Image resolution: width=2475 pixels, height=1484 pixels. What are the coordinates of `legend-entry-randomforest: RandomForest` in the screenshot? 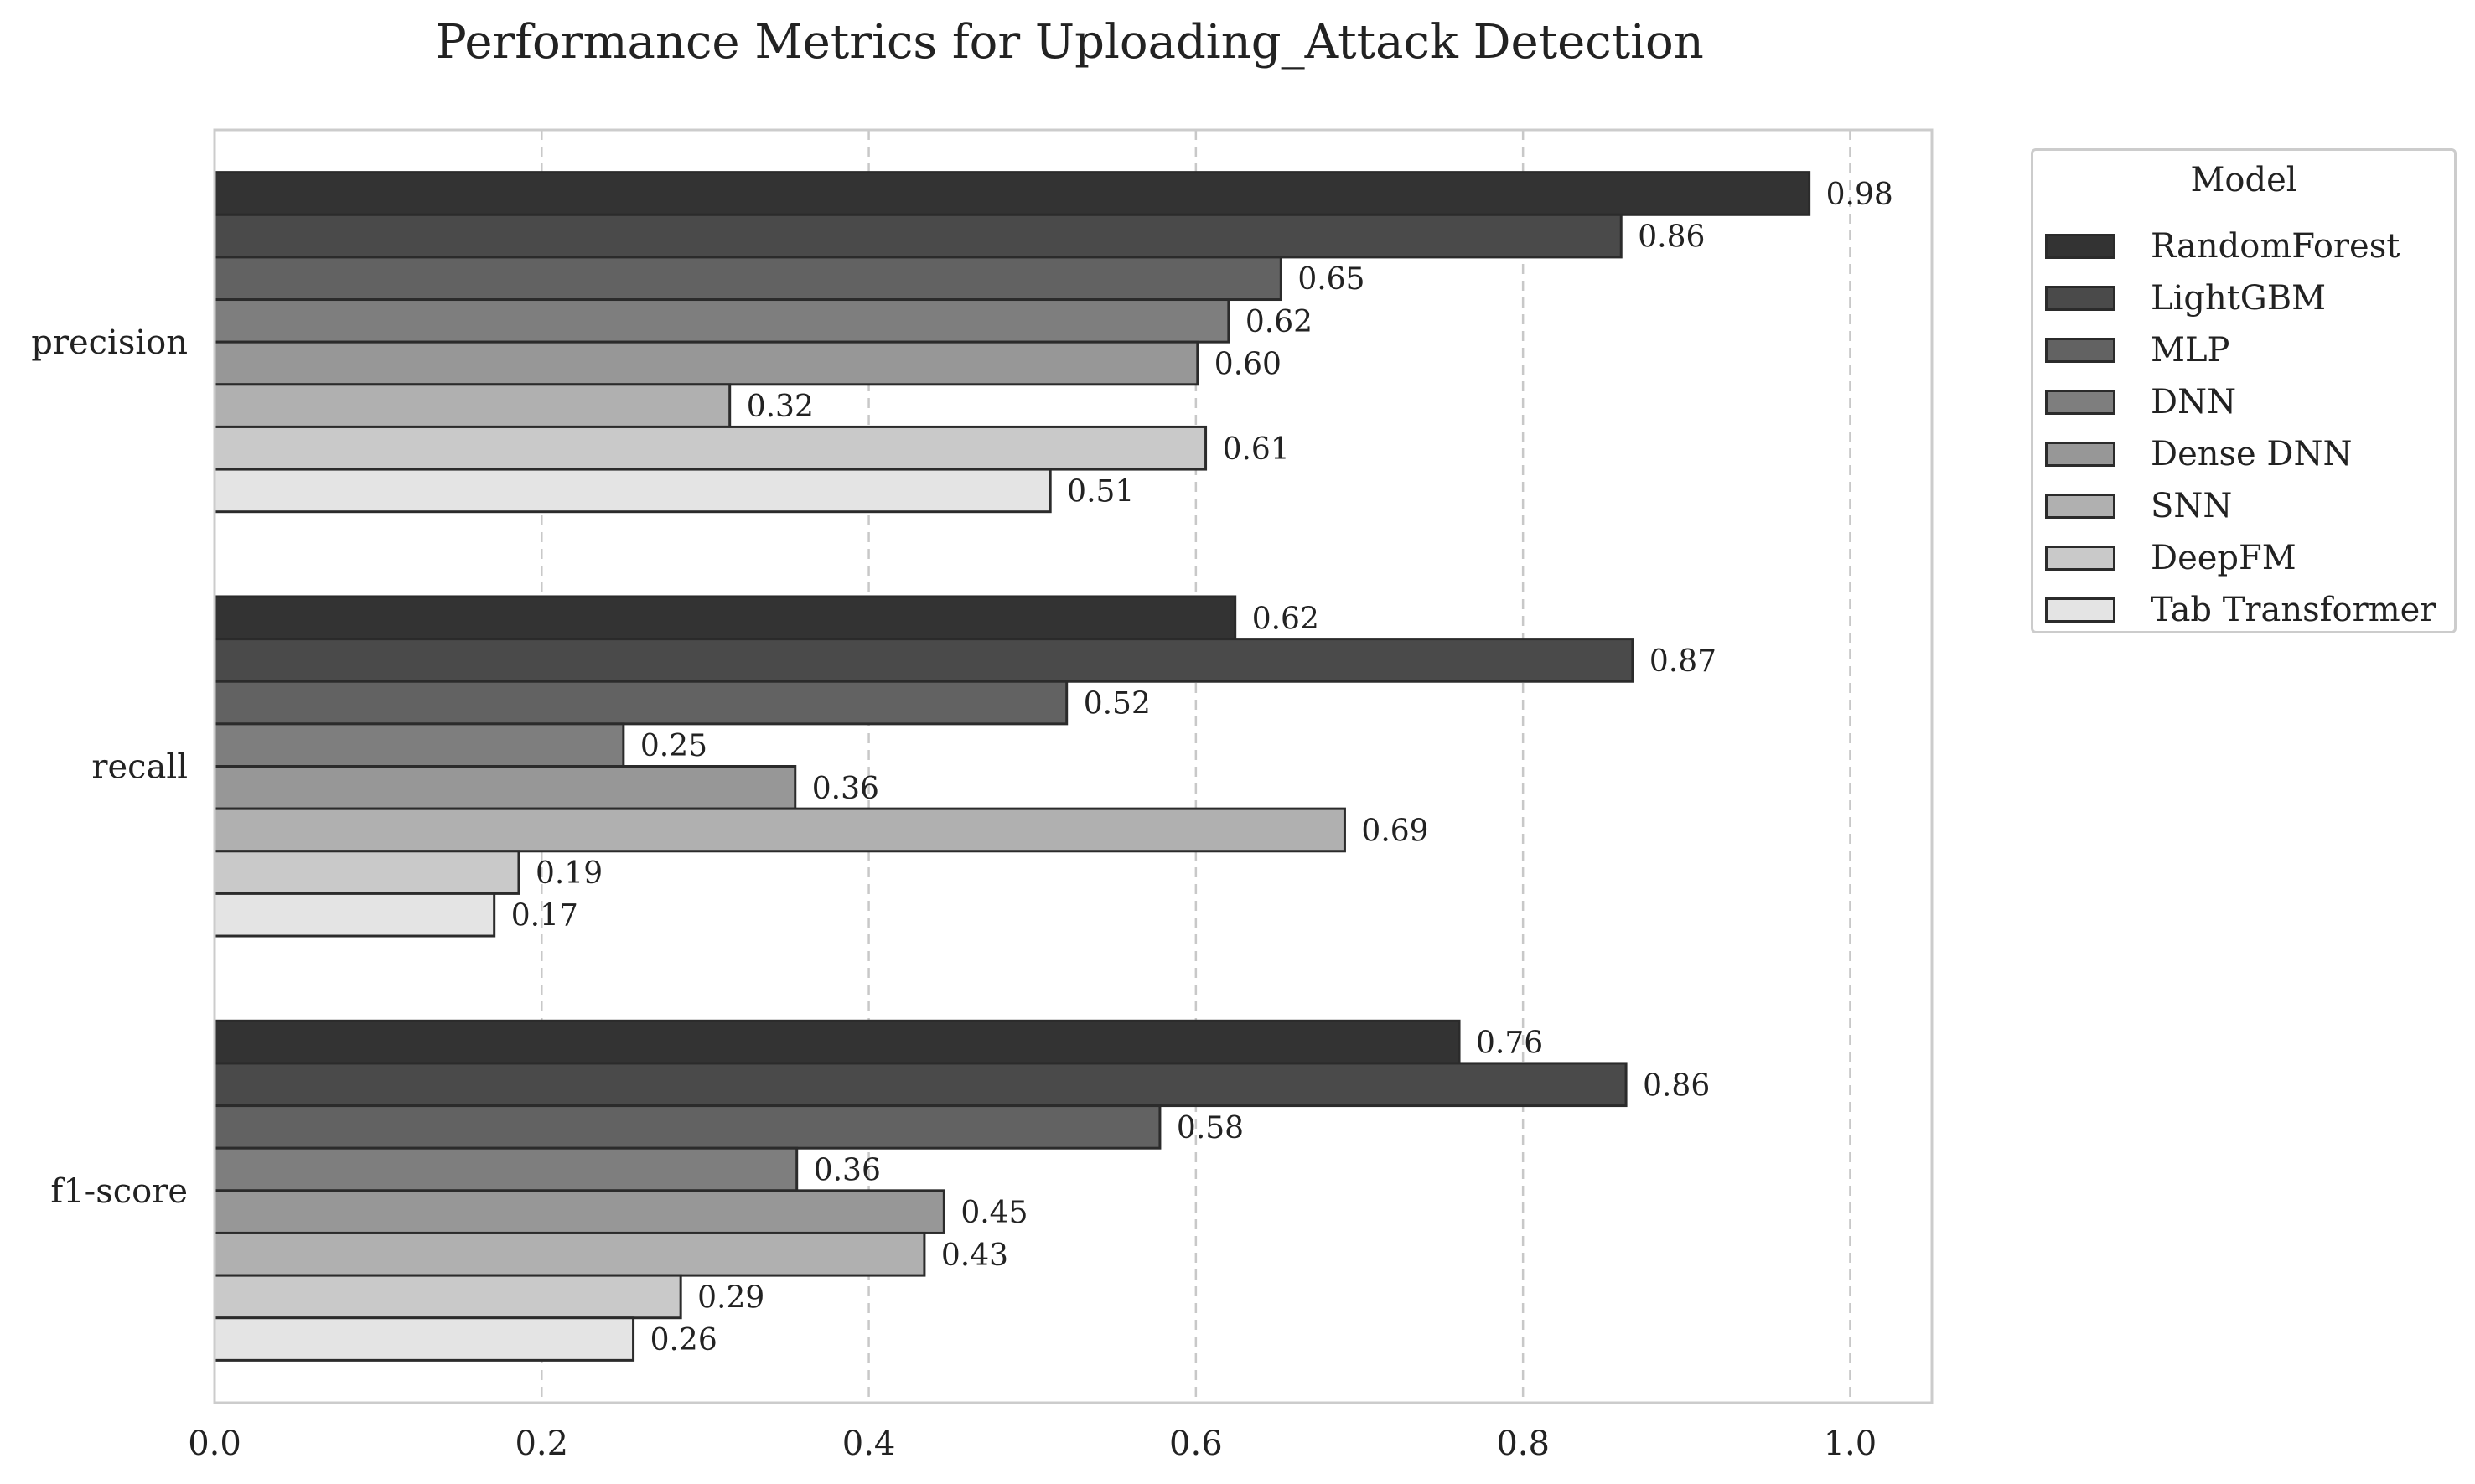 It's located at (2222, 247).